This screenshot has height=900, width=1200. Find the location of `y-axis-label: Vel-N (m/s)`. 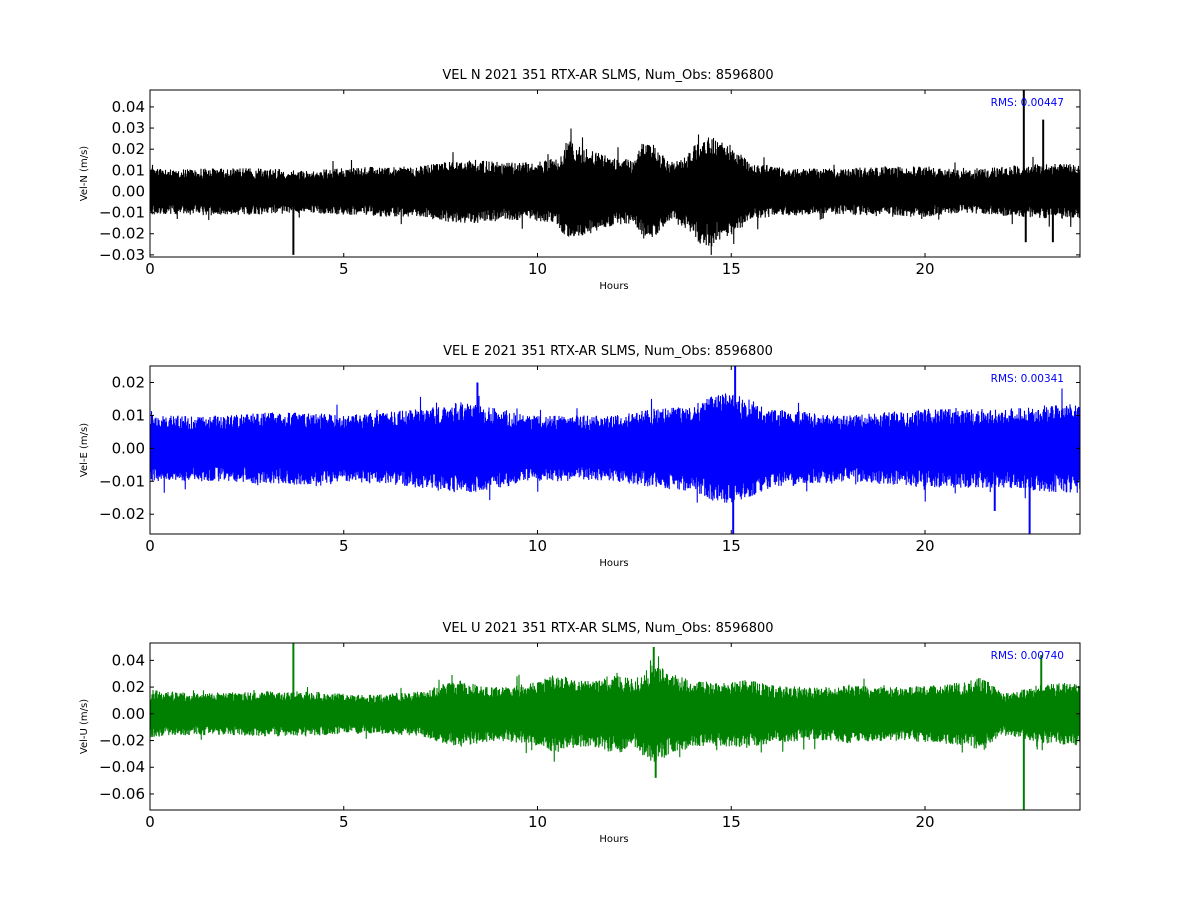

y-axis-label: Vel-N (m/s) is located at coordinates (84, 173).